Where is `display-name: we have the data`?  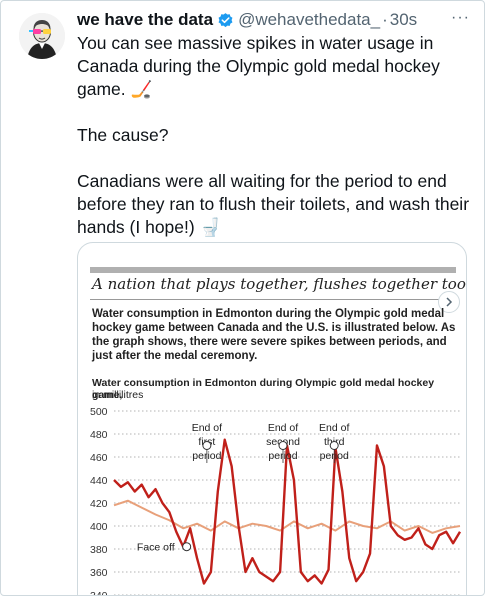
display-name: we have the data is located at coordinates (145, 19).